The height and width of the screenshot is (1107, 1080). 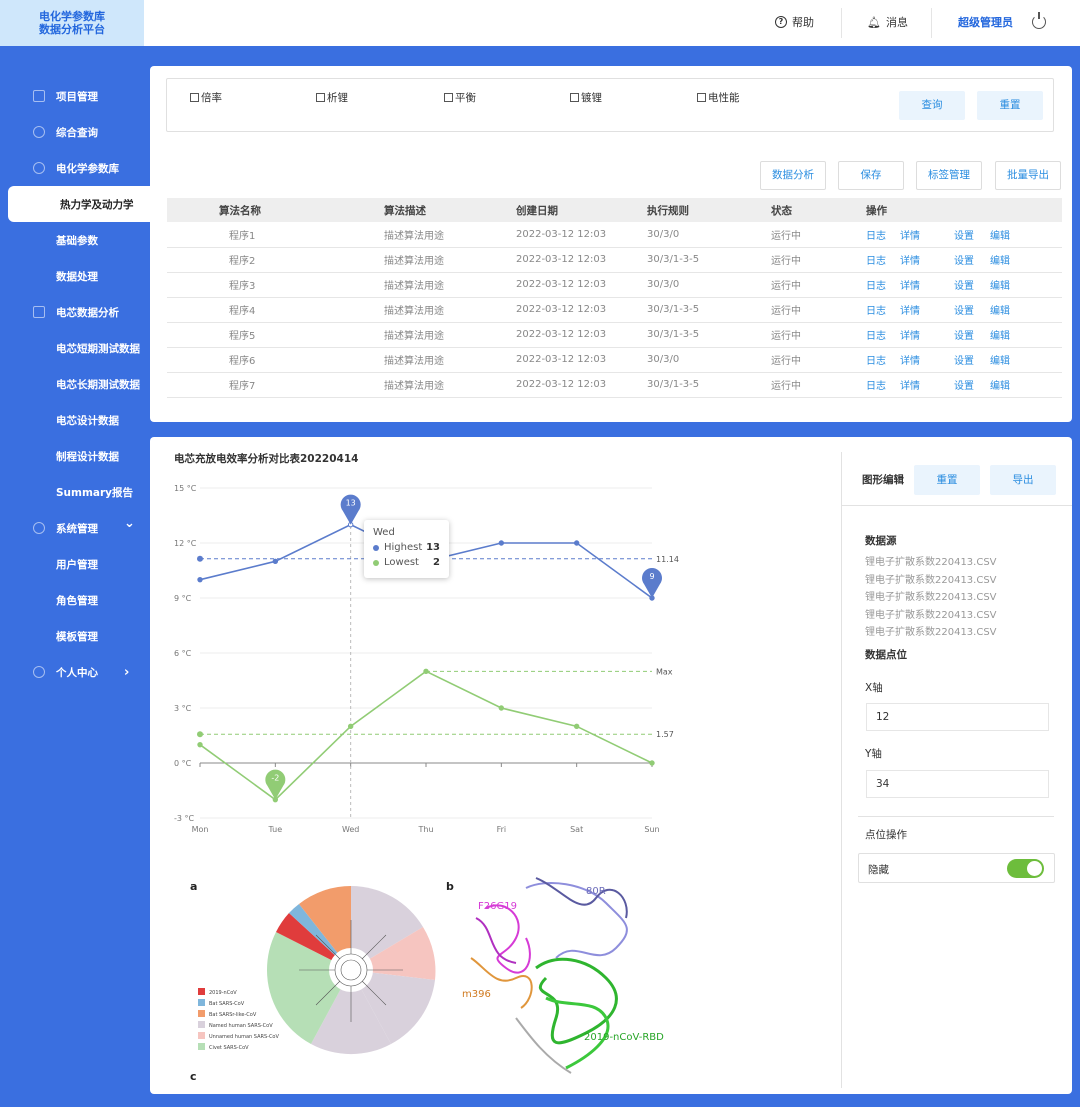 What do you see at coordinates (957, 784) in the screenshot?
I see `y-axis-input: 34` at bounding box center [957, 784].